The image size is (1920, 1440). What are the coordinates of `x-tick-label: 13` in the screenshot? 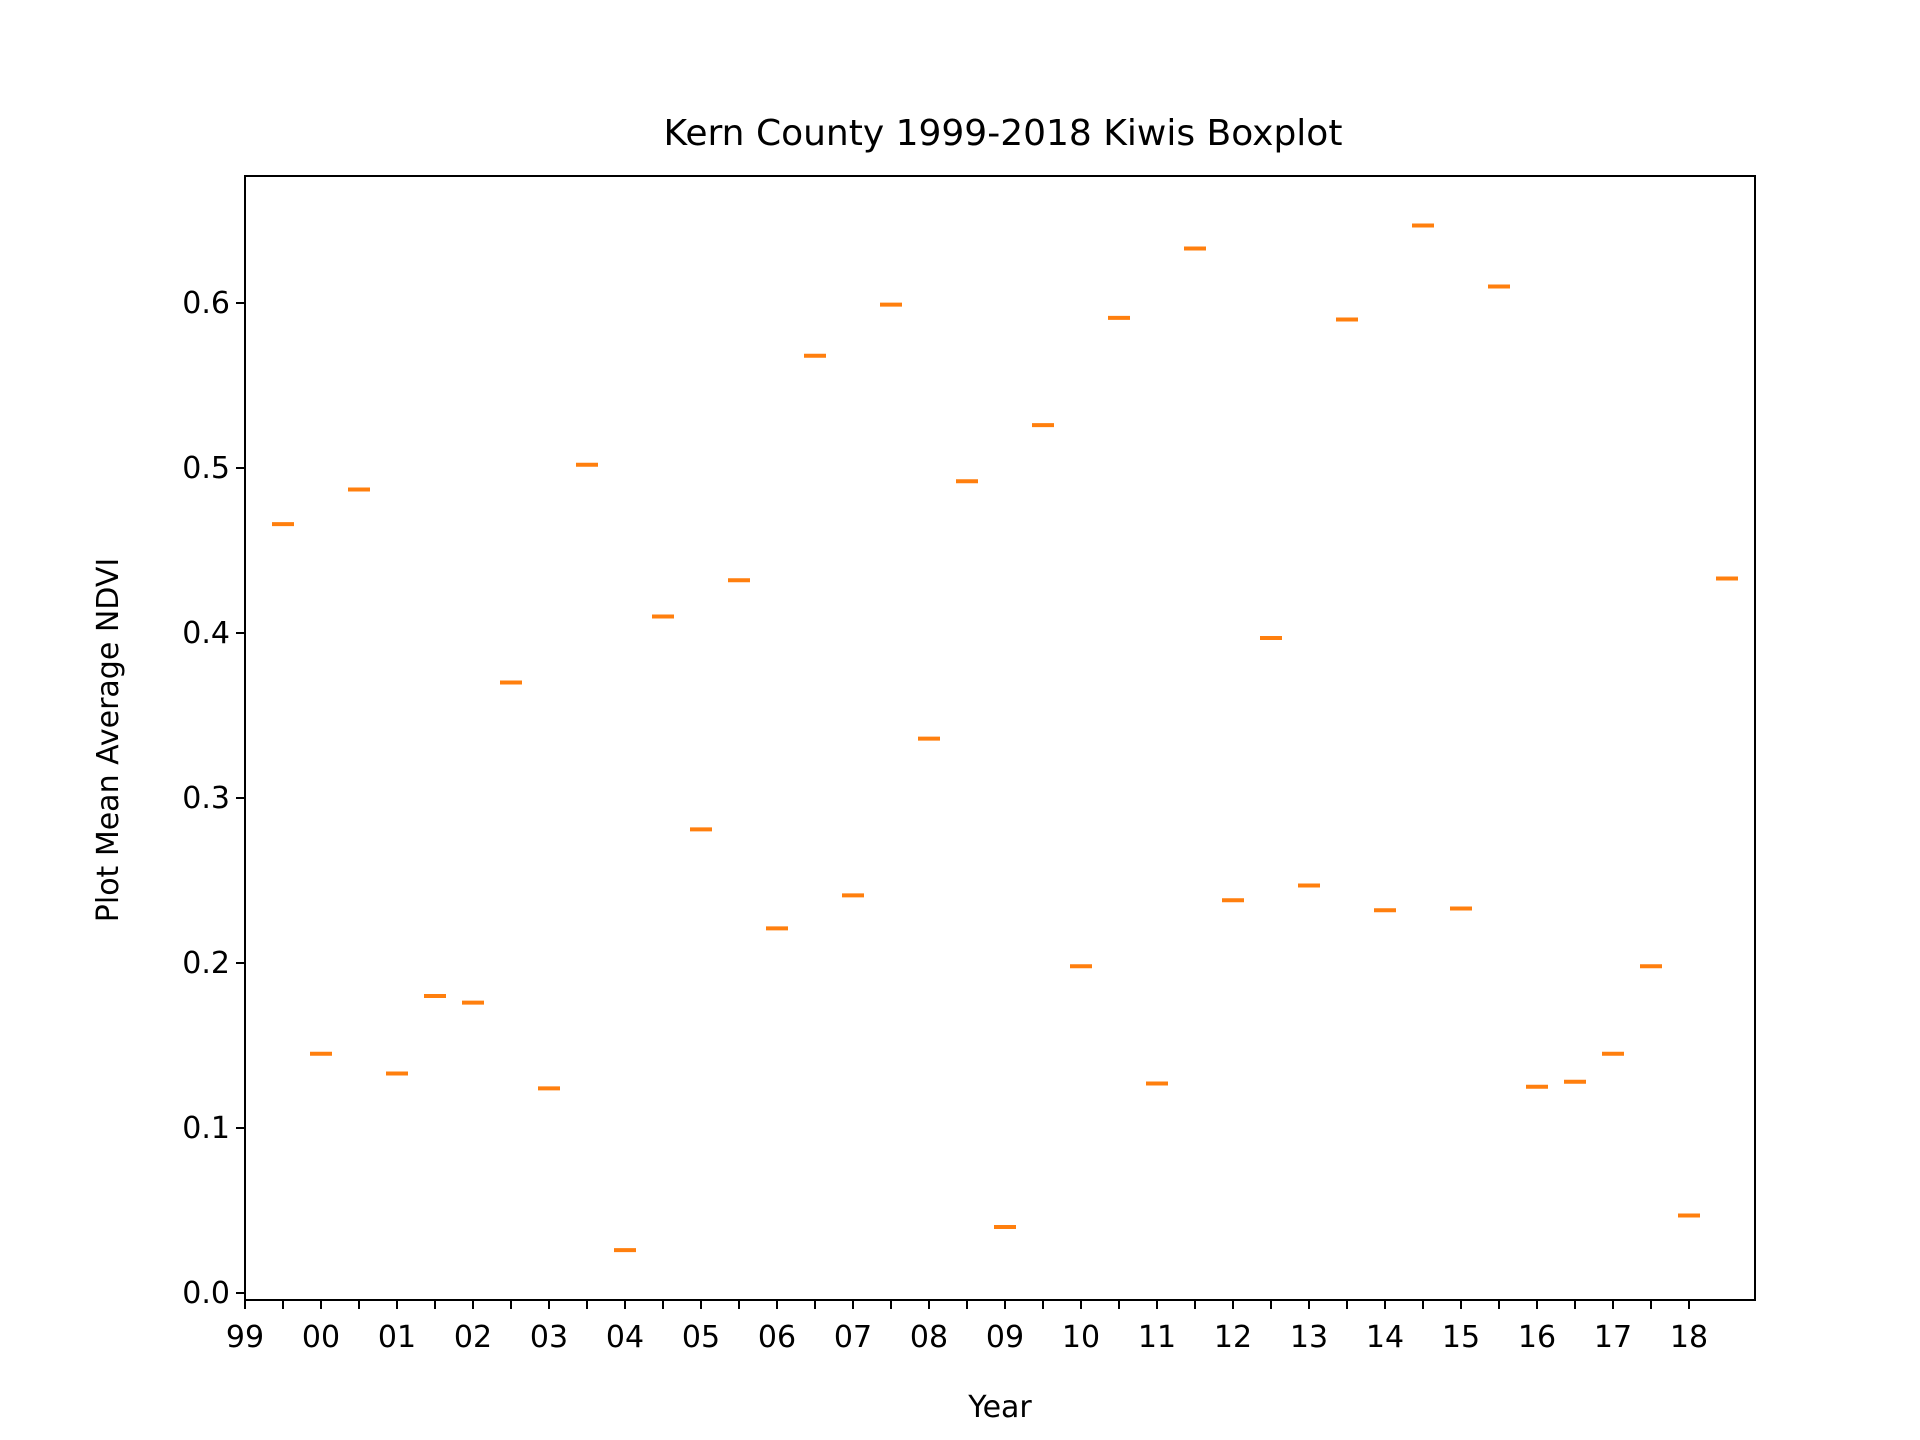 It's located at (1309, 1337).